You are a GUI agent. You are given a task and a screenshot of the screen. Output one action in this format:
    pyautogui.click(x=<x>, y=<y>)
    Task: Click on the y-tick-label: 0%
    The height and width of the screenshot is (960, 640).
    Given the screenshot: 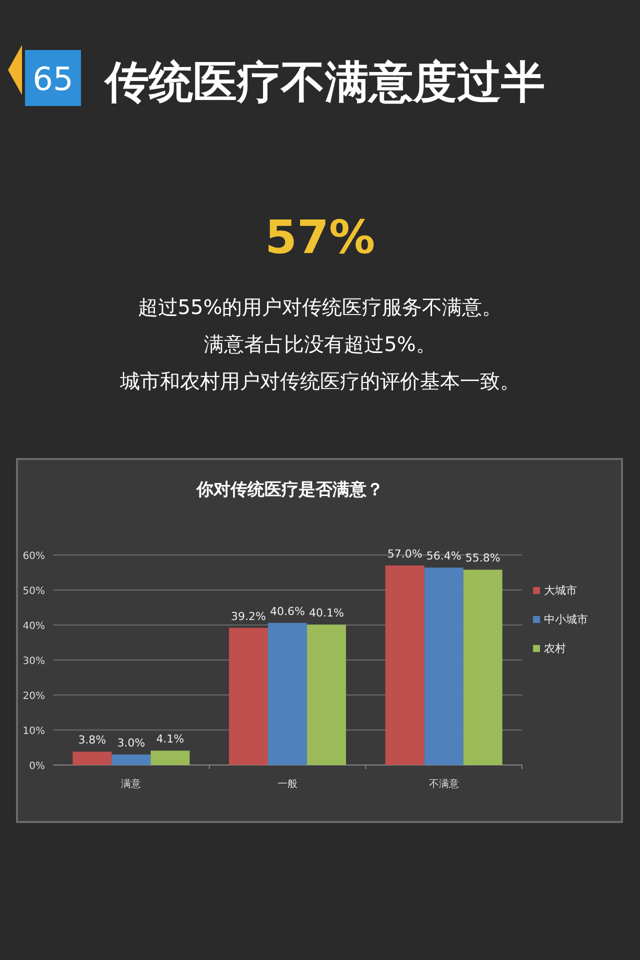 What is the action you would take?
    pyautogui.click(x=37, y=766)
    